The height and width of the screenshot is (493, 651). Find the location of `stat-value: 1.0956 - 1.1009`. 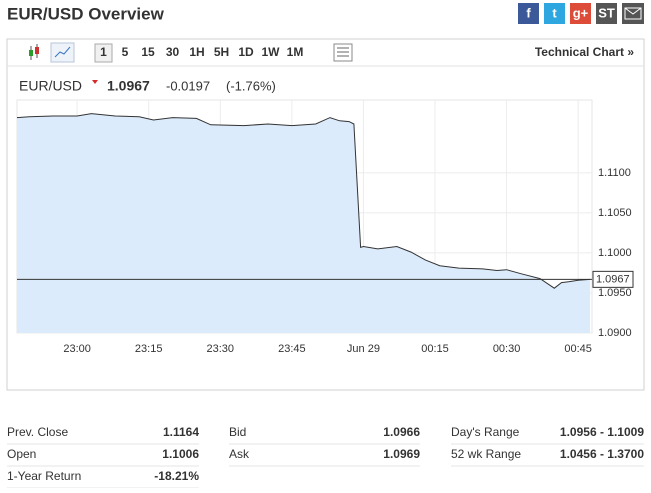

stat-value: 1.0956 - 1.1009 is located at coordinates (602, 432).